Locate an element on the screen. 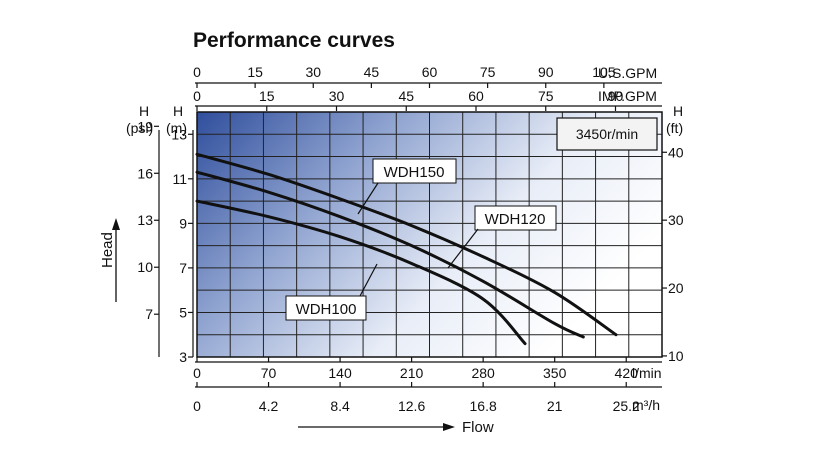 This screenshot has height=450, width=840. axis-usgpm-tick-label: 15 is located at coordinates (255, 72).